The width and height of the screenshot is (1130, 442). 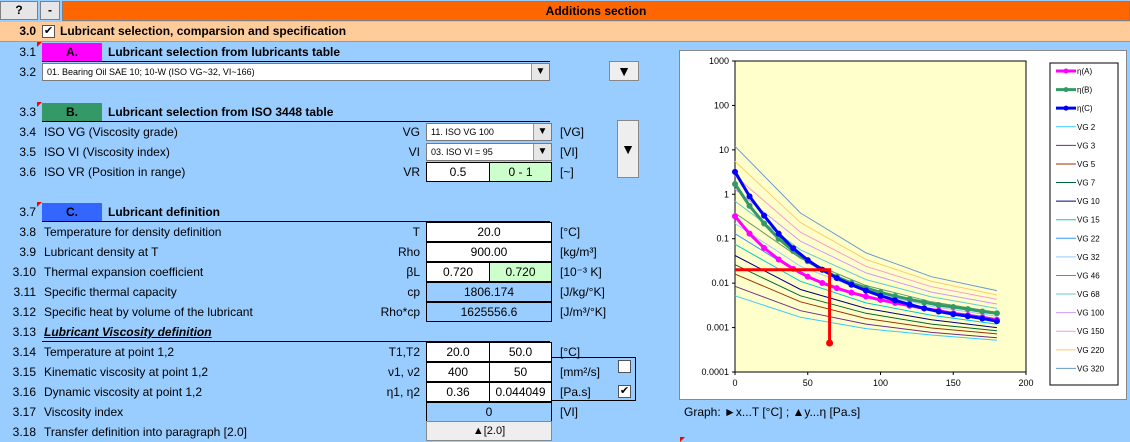 What do you see at coordinates (569, 412) in the screenshot?
I see `viscosity-index-unit: [VI]` at bounding box center [569, 412].